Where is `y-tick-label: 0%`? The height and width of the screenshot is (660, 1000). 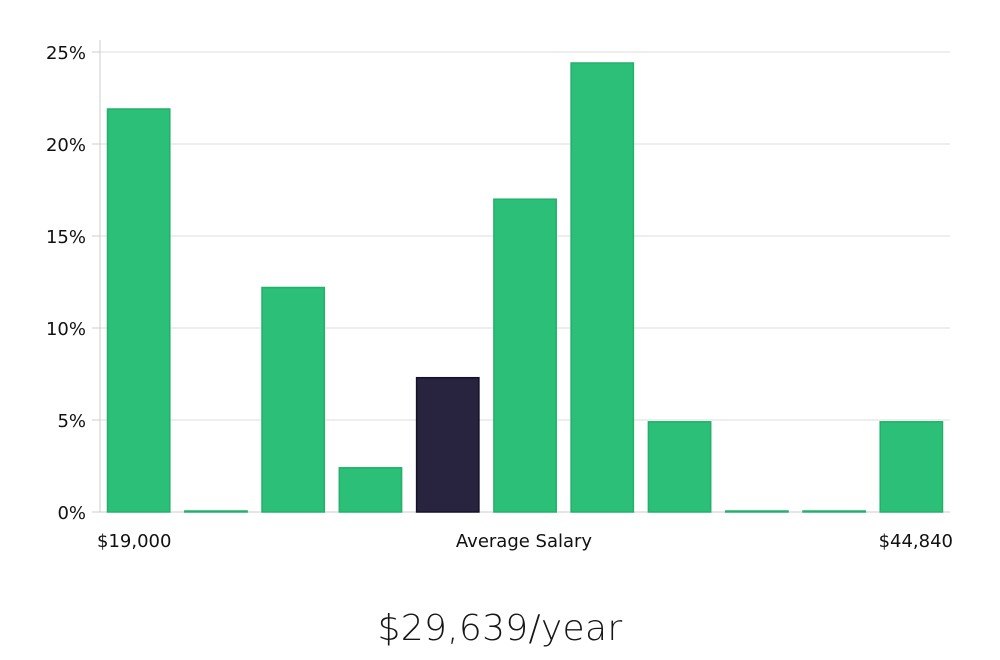
y-tick-label: 0% is located at coordinates (71, 513).